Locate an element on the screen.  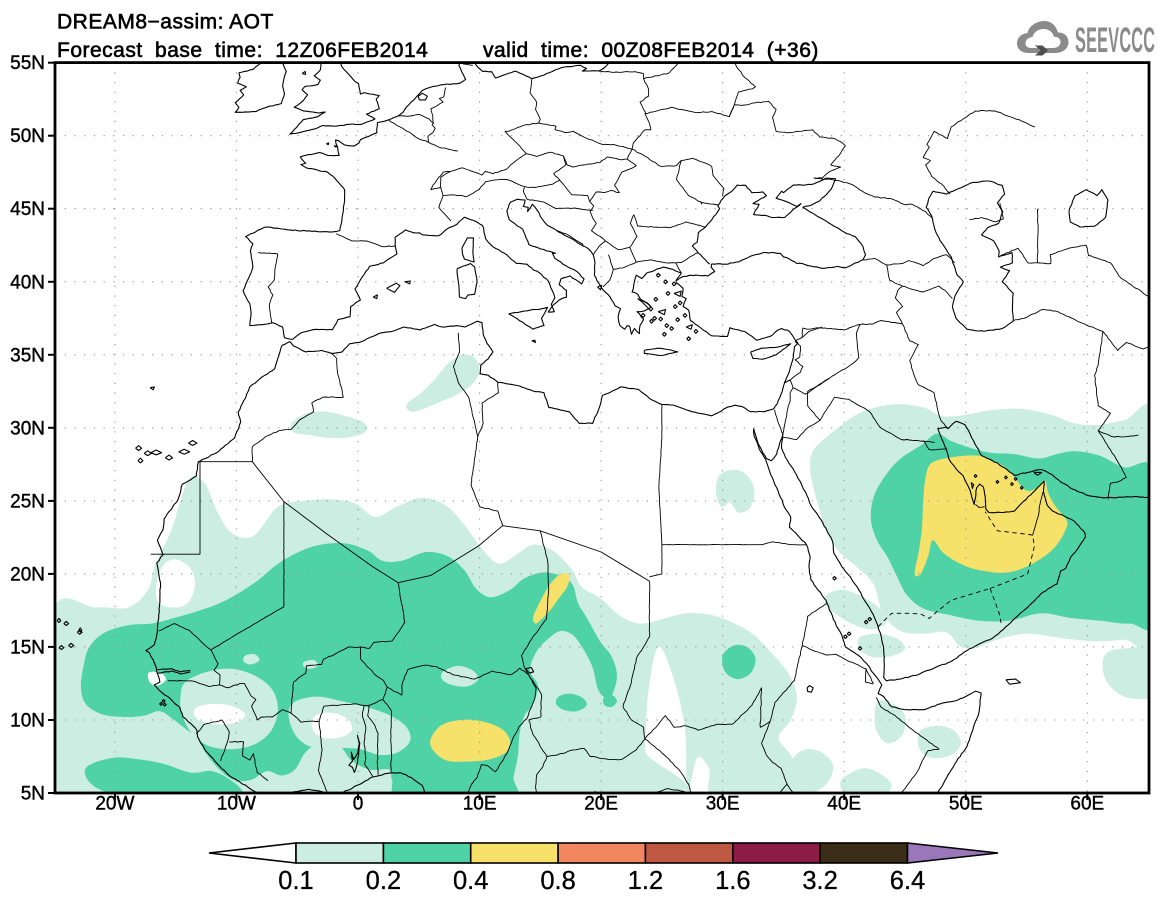
svg-text: 10W is located at coordinates (236, 804).